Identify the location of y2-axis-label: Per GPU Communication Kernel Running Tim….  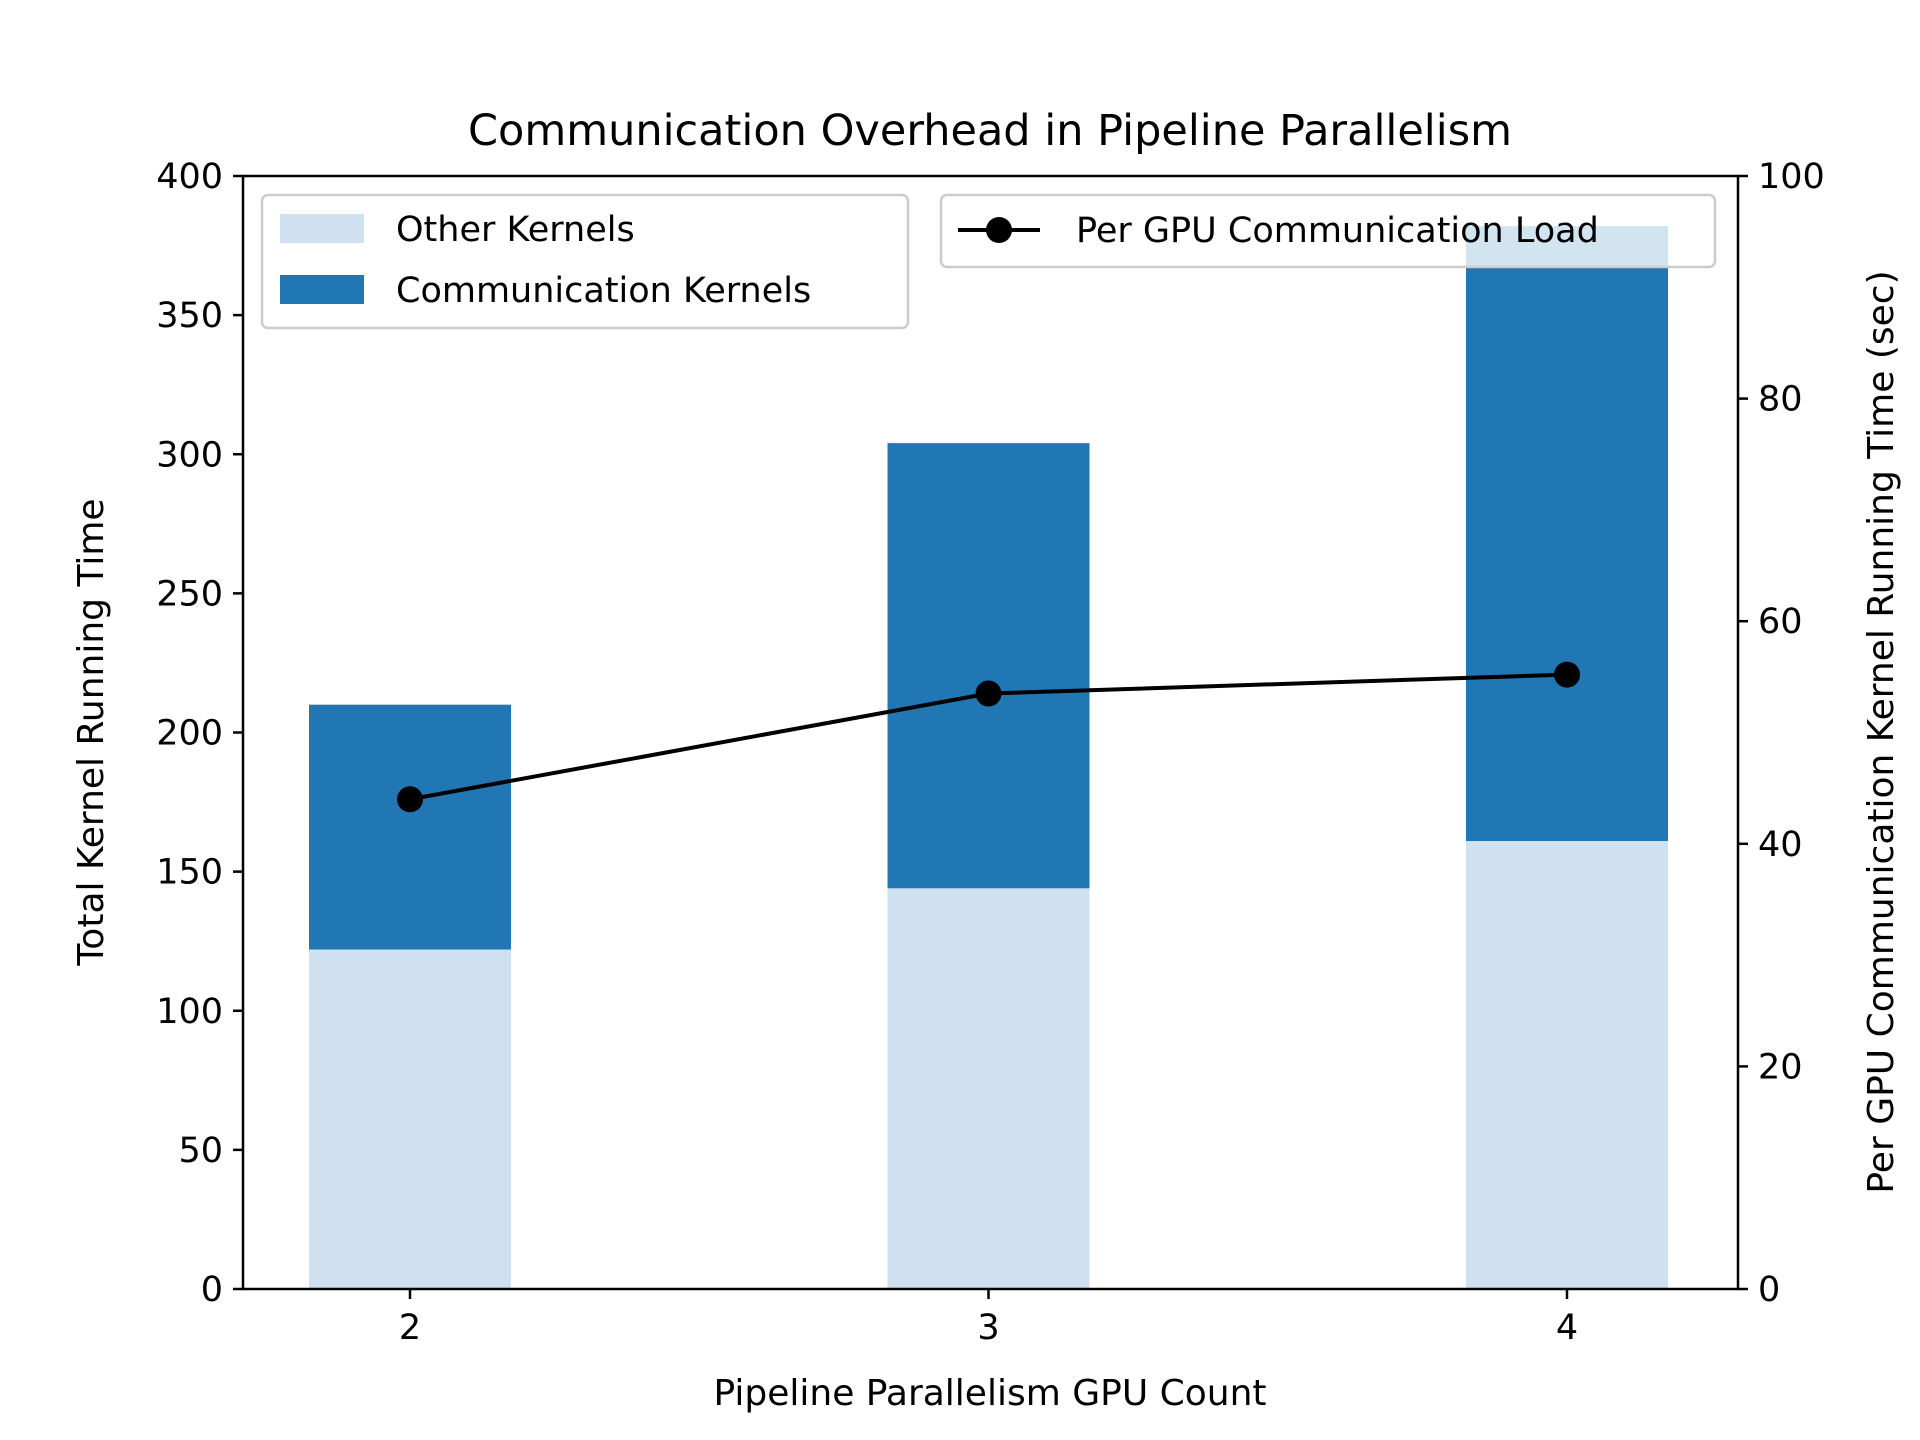
(1881, 731).